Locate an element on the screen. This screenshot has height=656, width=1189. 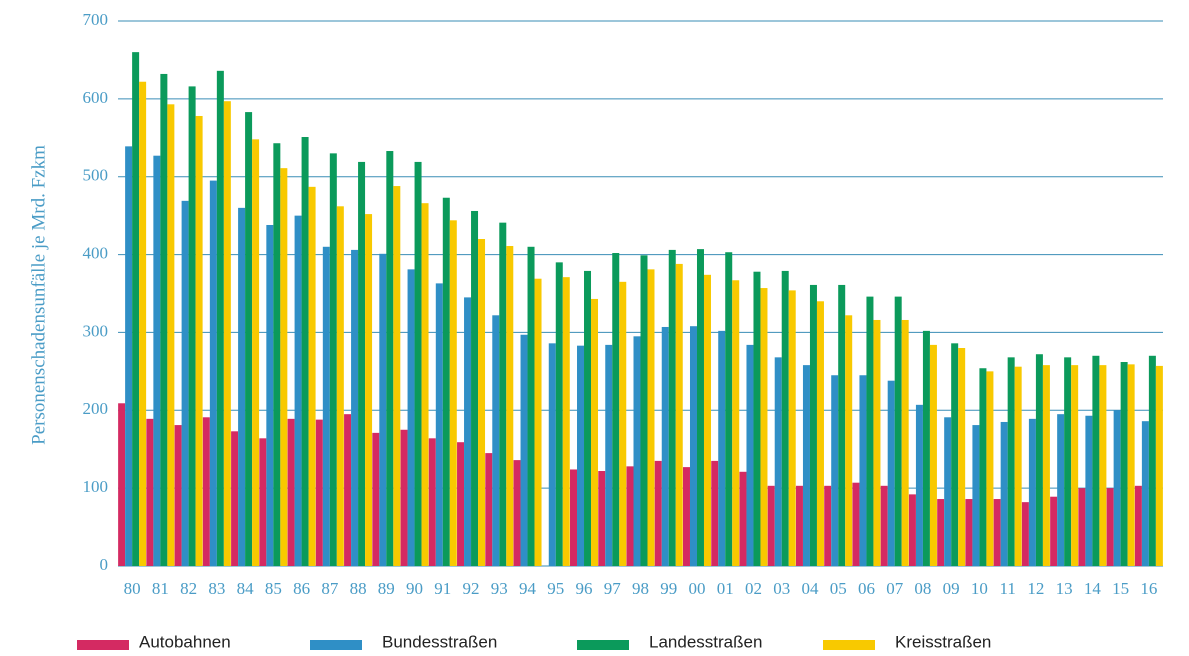
x-tick-label: 07 is located at coordinates (895, 588).